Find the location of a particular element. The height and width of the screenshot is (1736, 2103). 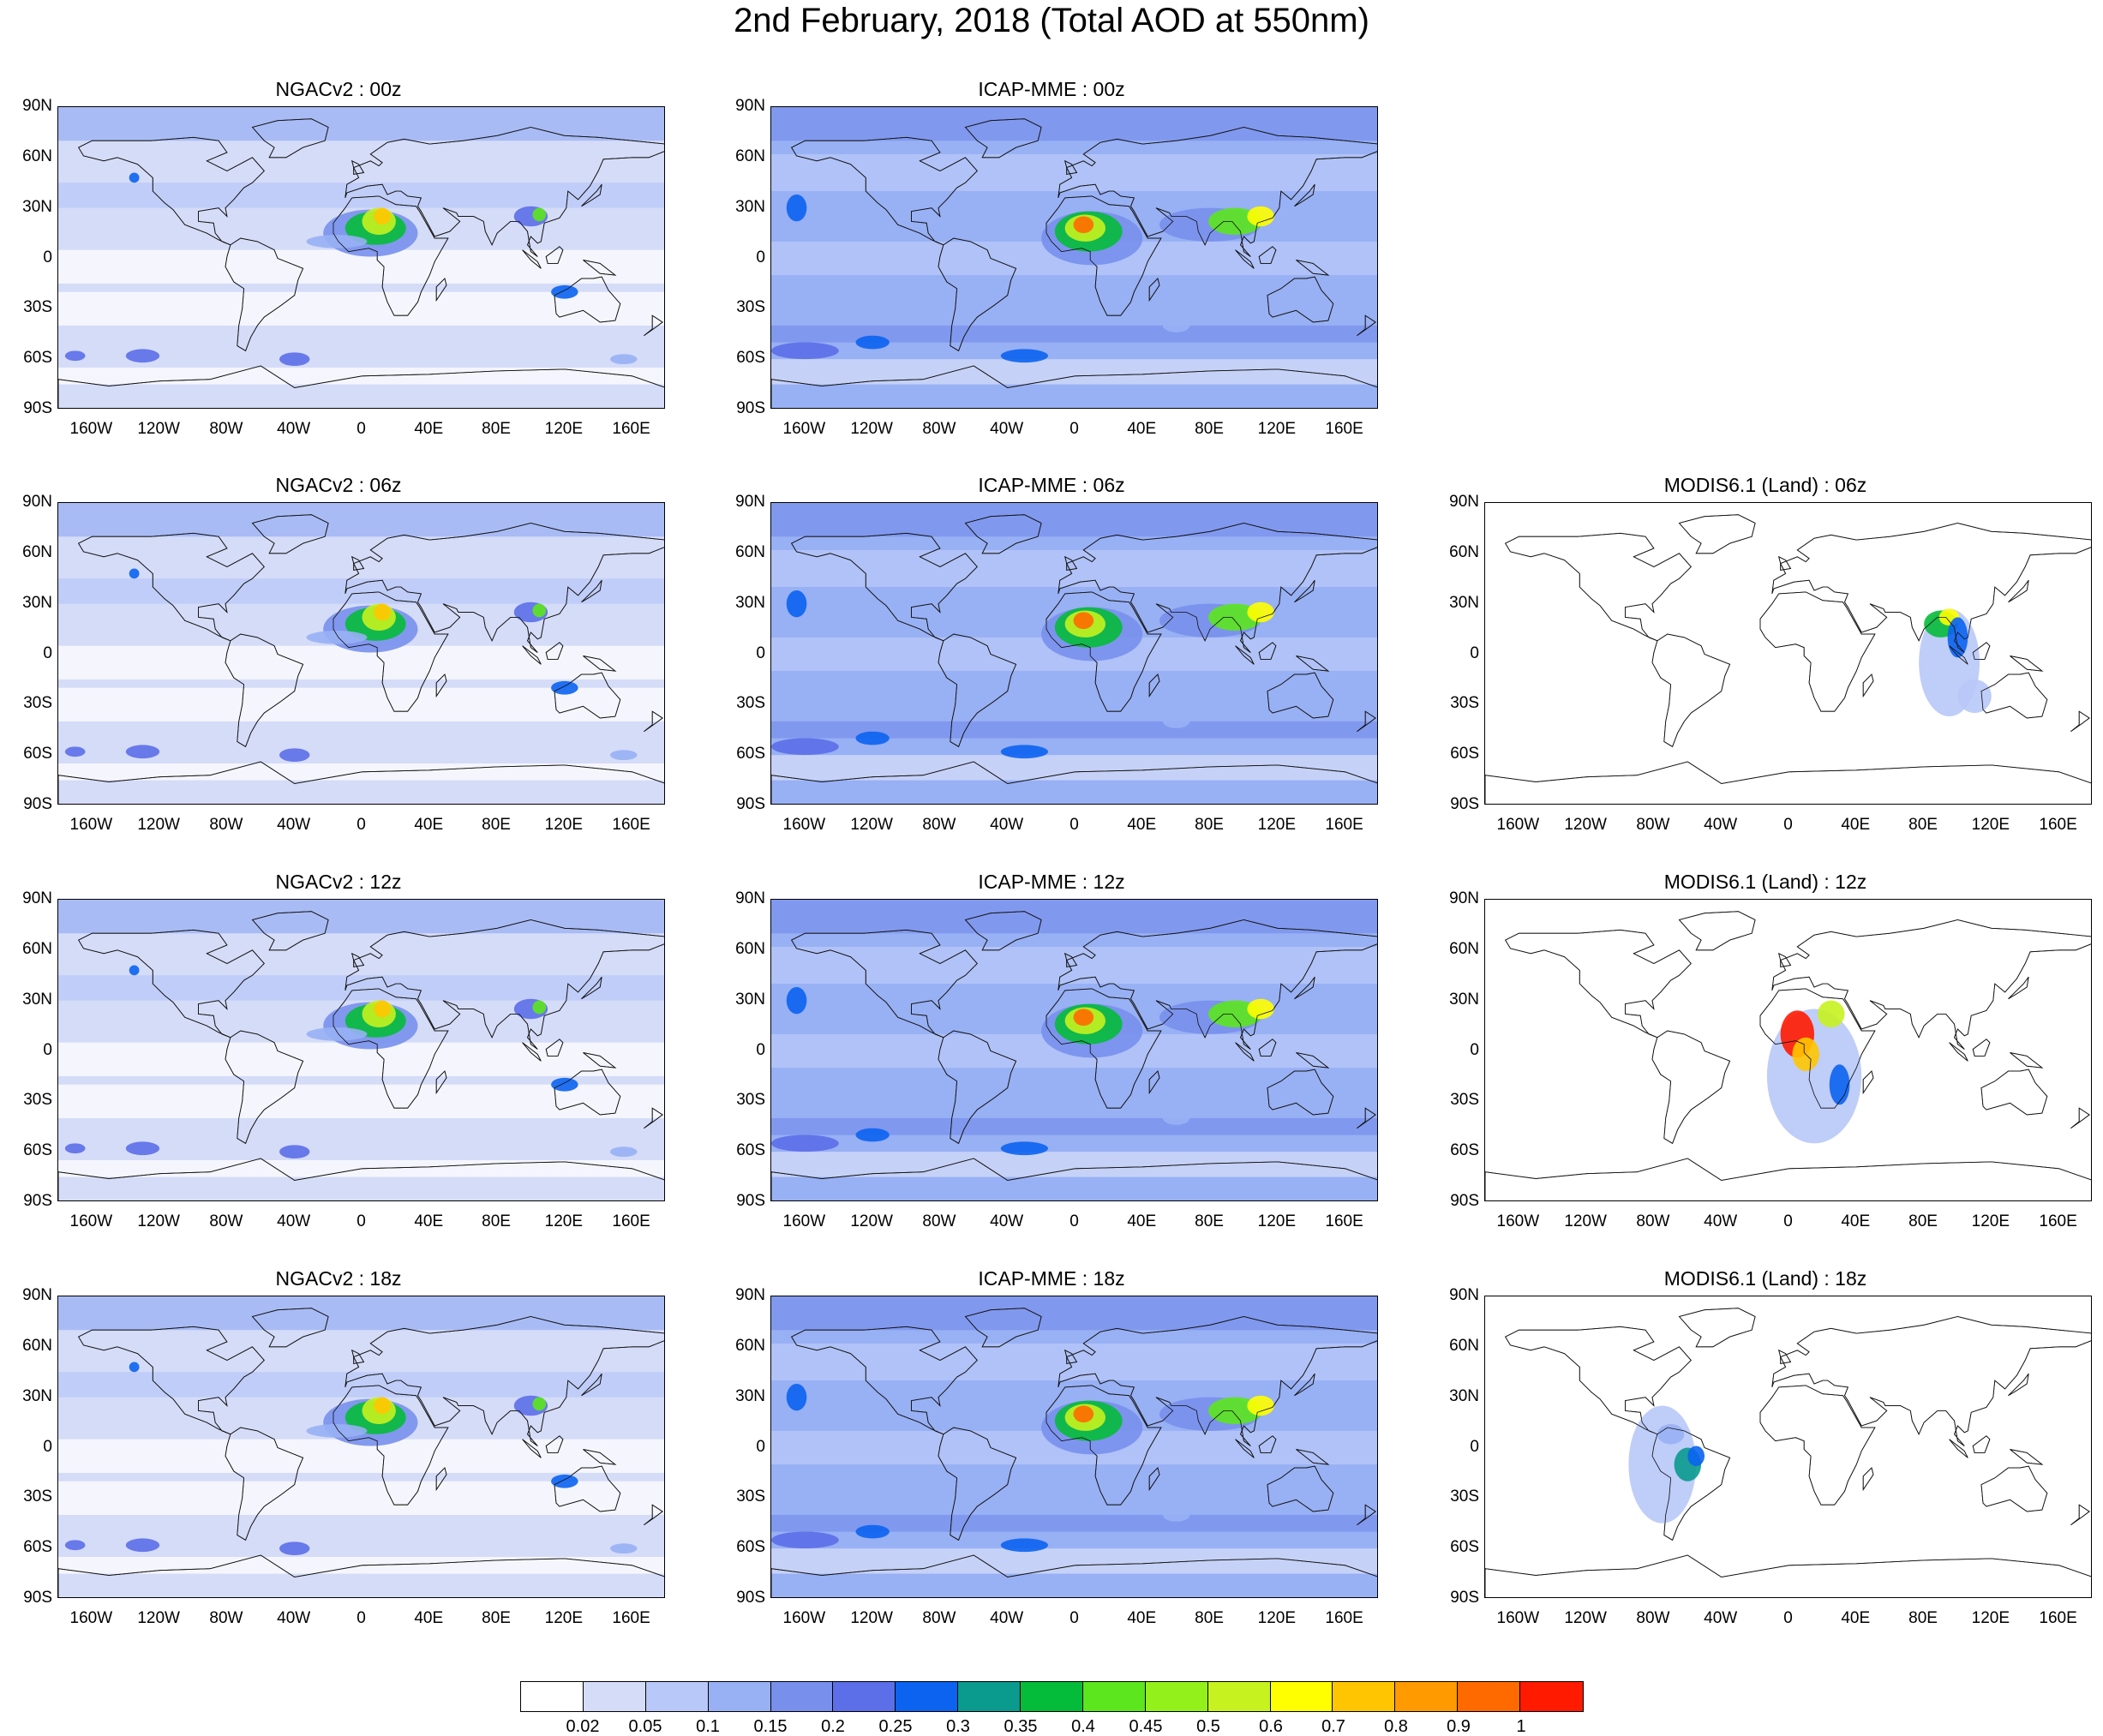

colorbar-tick-label: 0.8 is located at coordinates (1396, 1726).